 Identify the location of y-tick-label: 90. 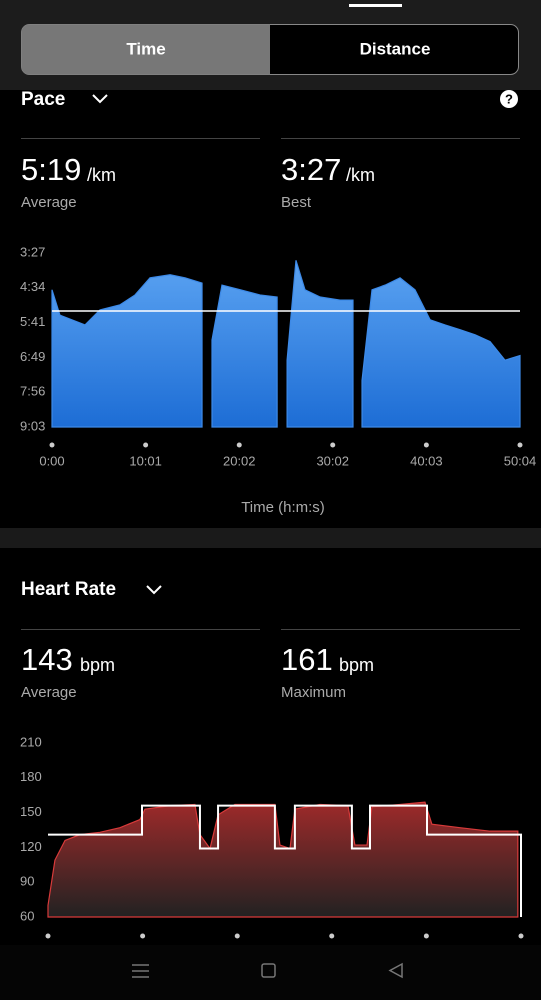
(27, 881).